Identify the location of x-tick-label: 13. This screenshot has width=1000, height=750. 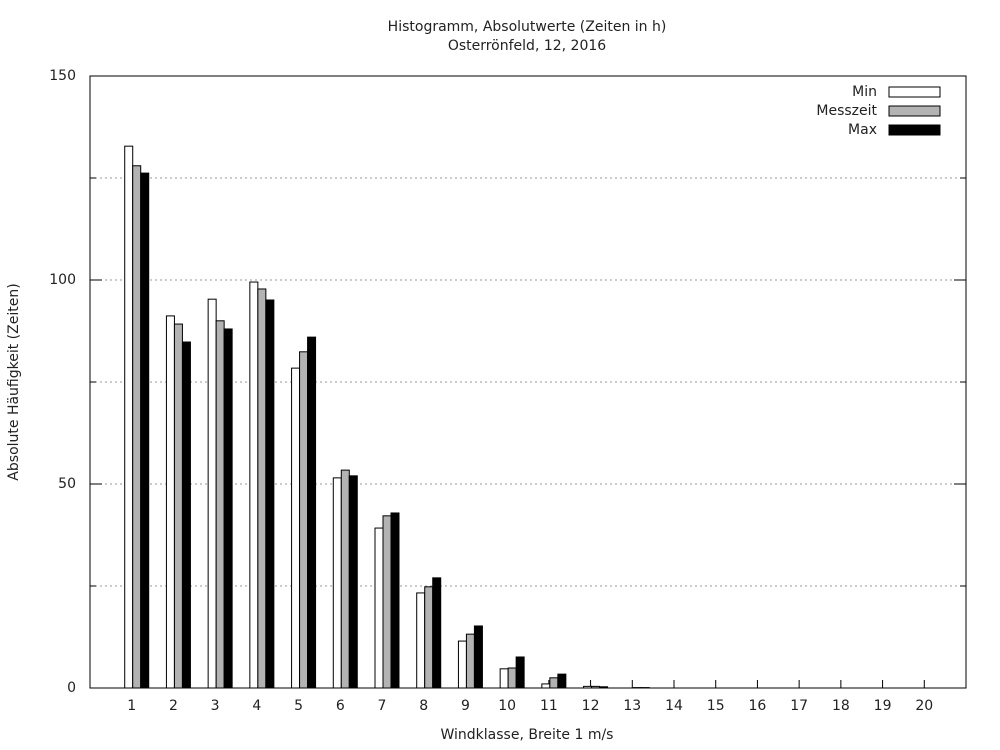
(632, 706).